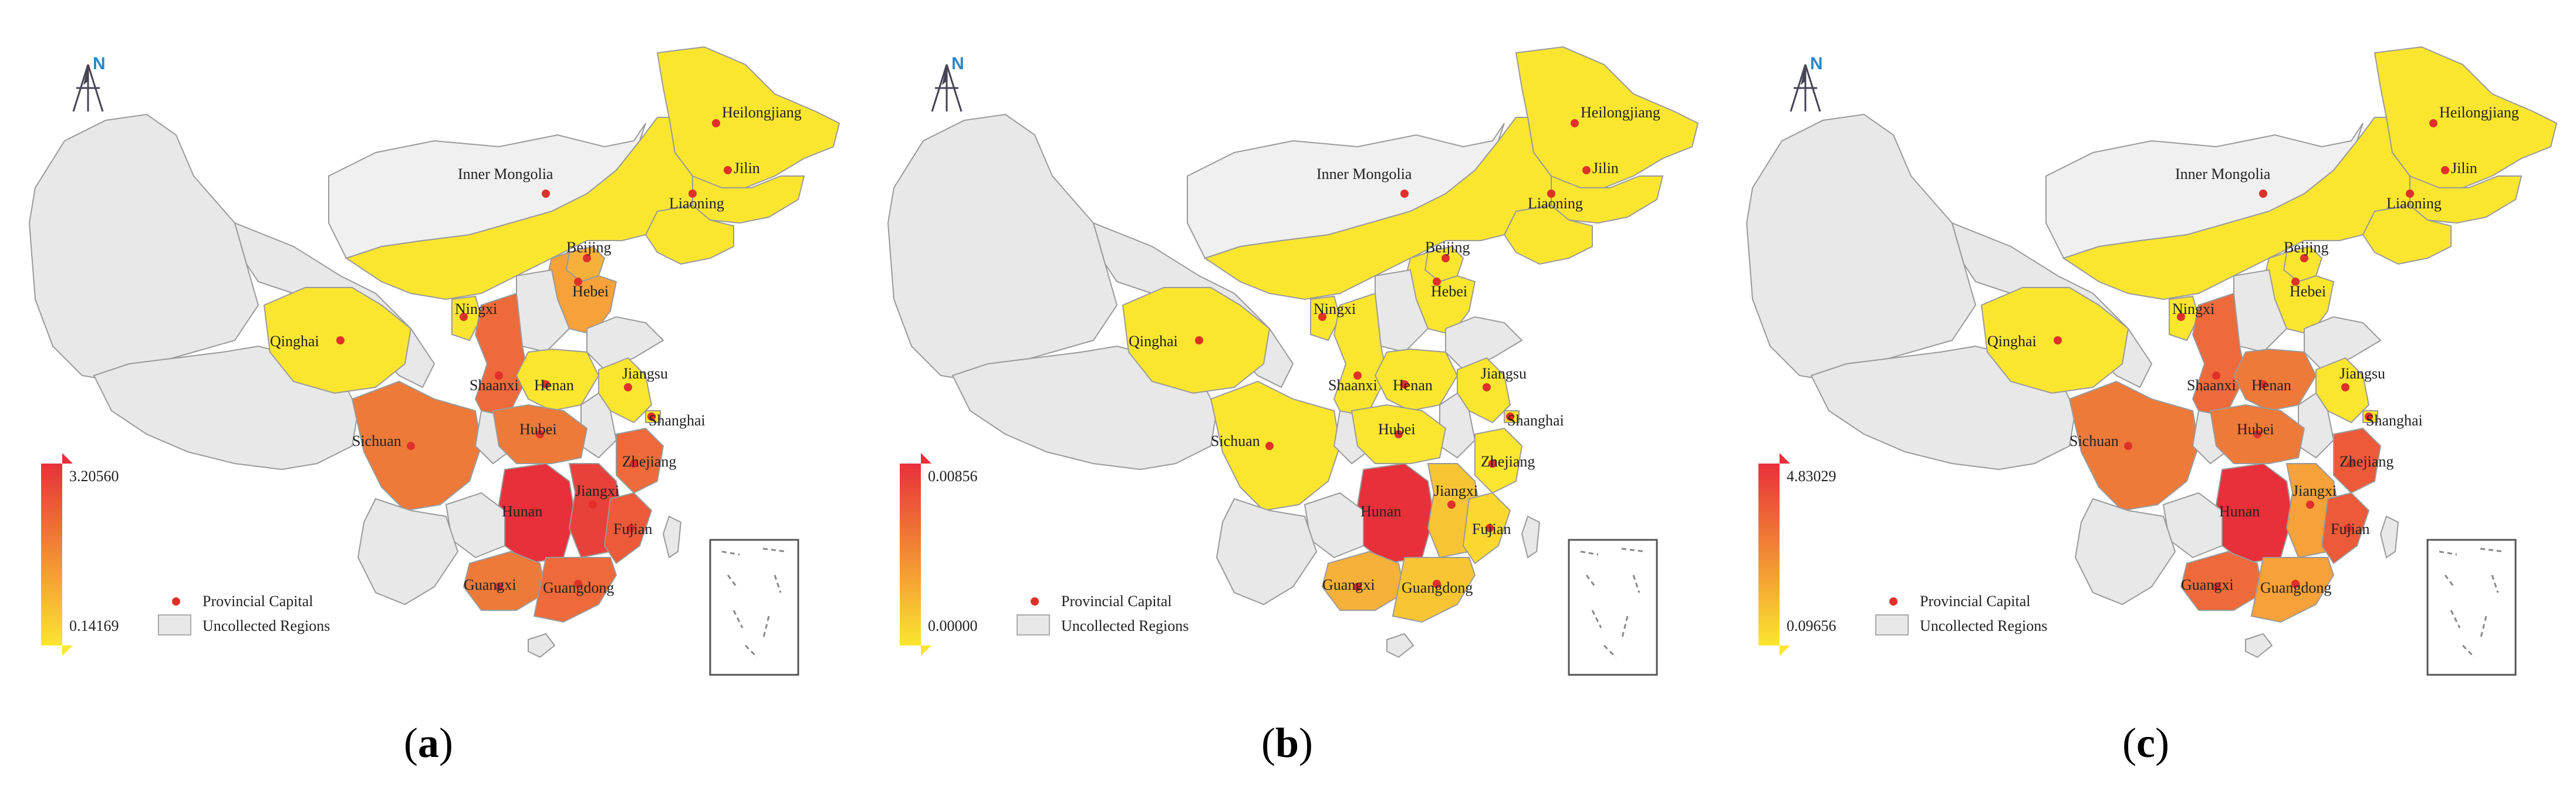 This screenshot has width=2576, height=791. I want to click on label-heilongjiang: Heilongjiang, so click(762, 113).